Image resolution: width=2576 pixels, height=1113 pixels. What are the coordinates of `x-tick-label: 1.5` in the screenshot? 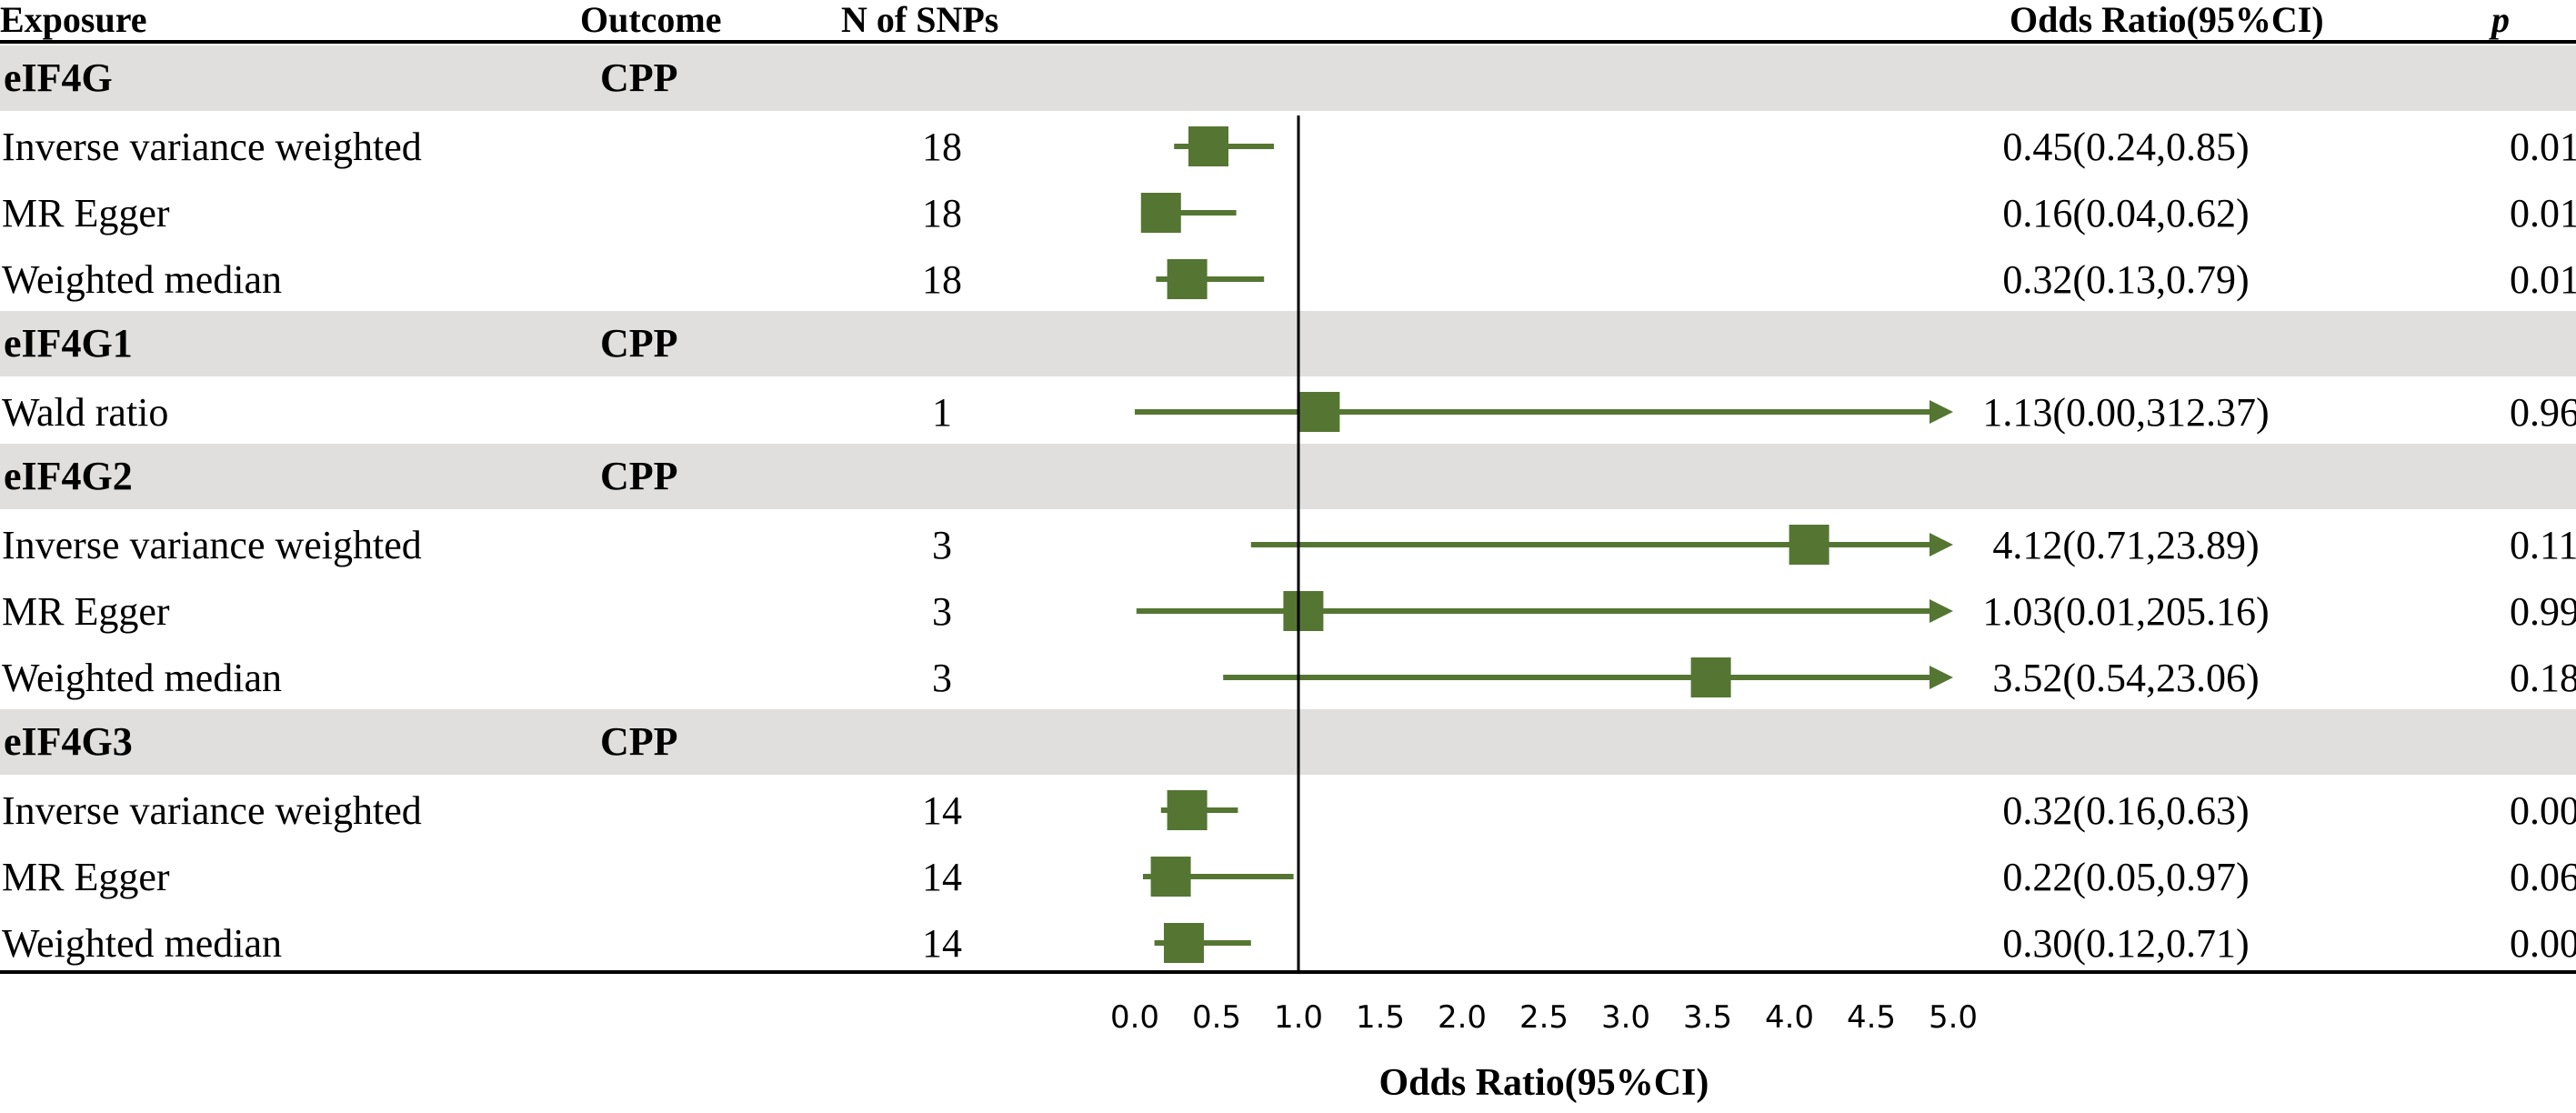 It's located at (1380, 1017).